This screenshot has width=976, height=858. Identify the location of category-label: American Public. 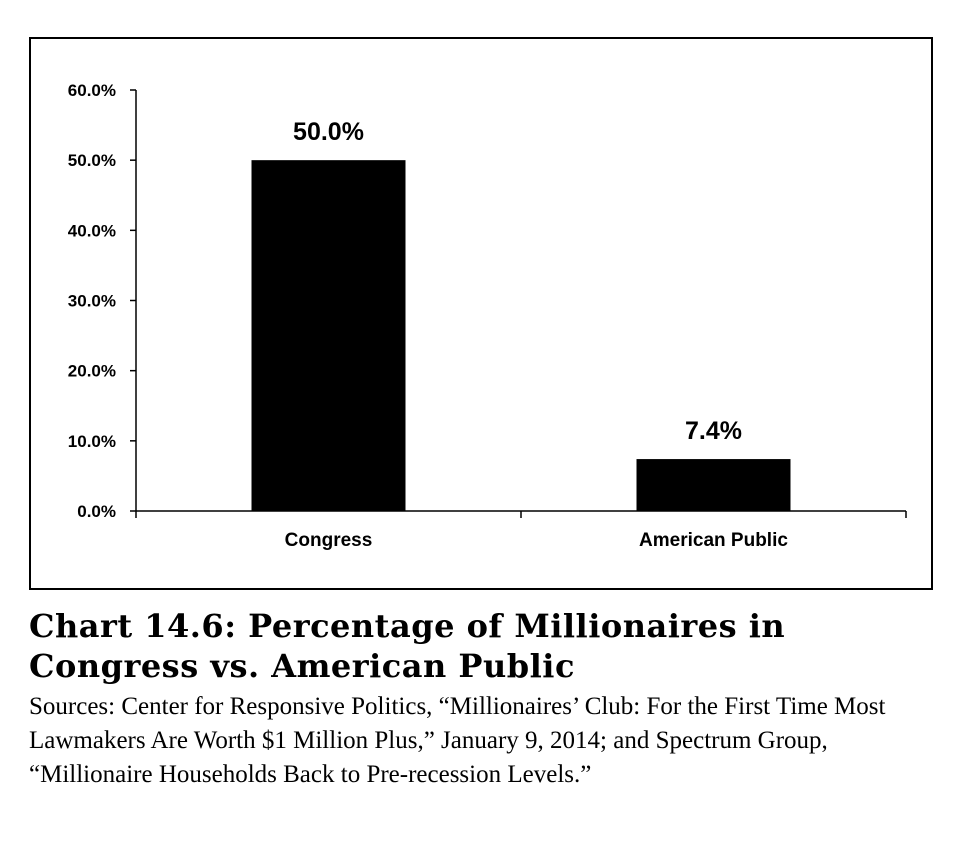
(713, 540).